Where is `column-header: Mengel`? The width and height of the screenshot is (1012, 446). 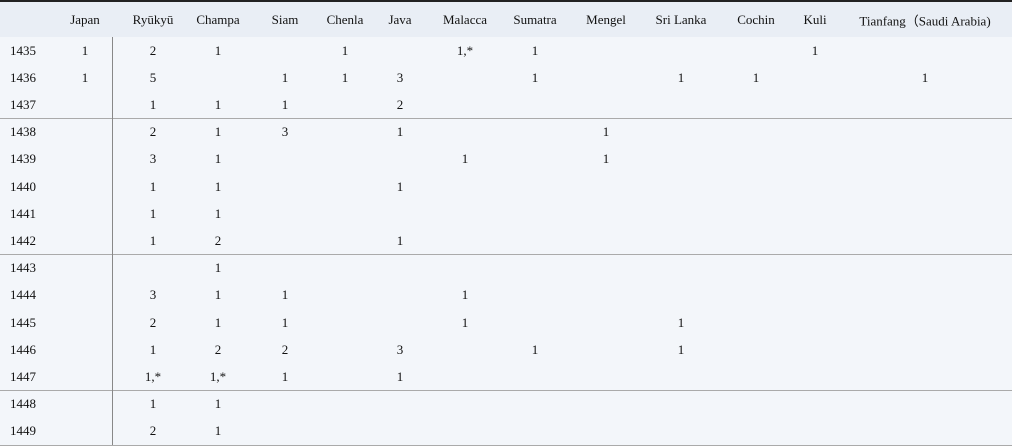
column-header: Mengel is located at coordinates (606, 19).